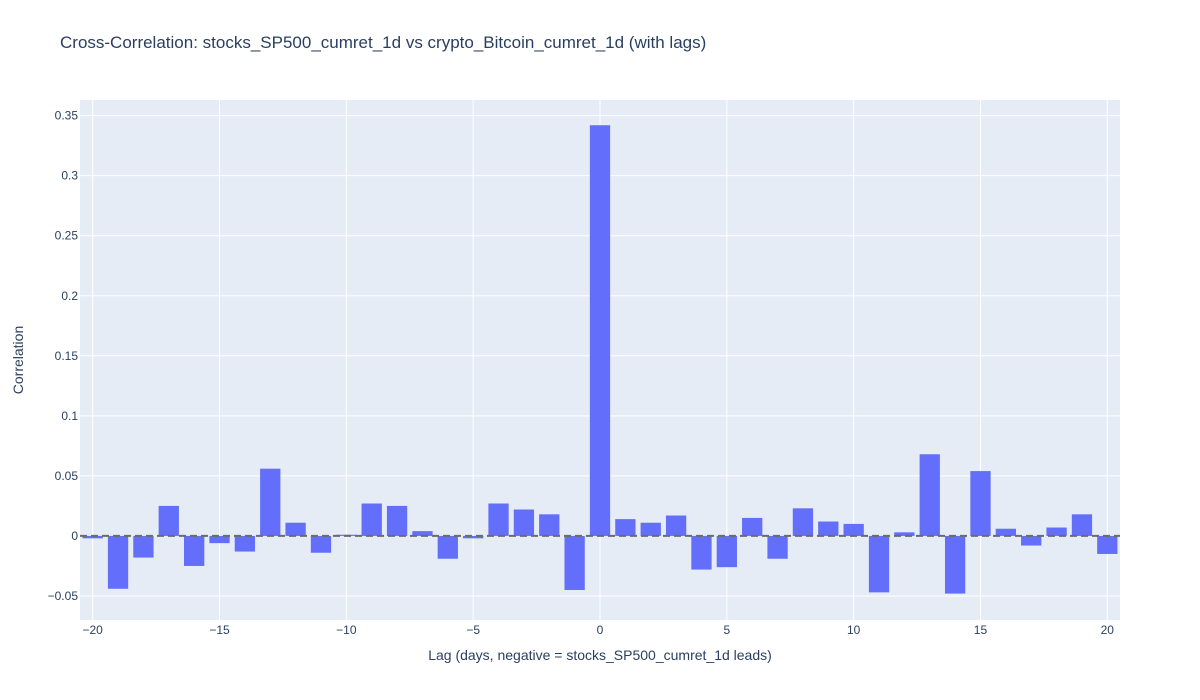  Describe the element at coordinates (93, 630) in the screenshot. I see `x-tick-label: −20` at that location.